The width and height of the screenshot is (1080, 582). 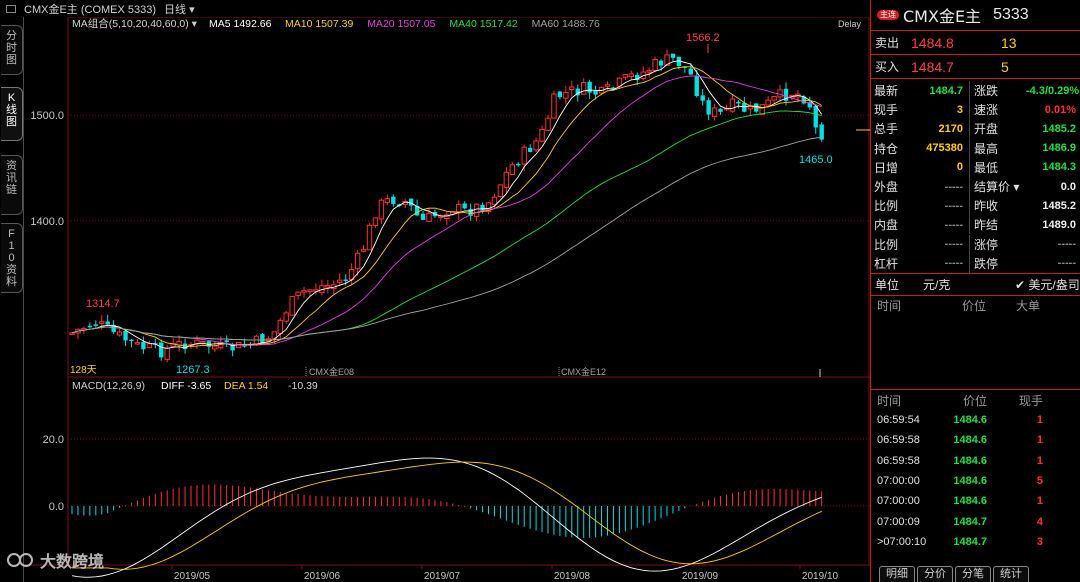 What do you see at coordinates (986, 244) in the screenshot?
I see `quote-key2: 涨停` at bounding box center [986, 244].